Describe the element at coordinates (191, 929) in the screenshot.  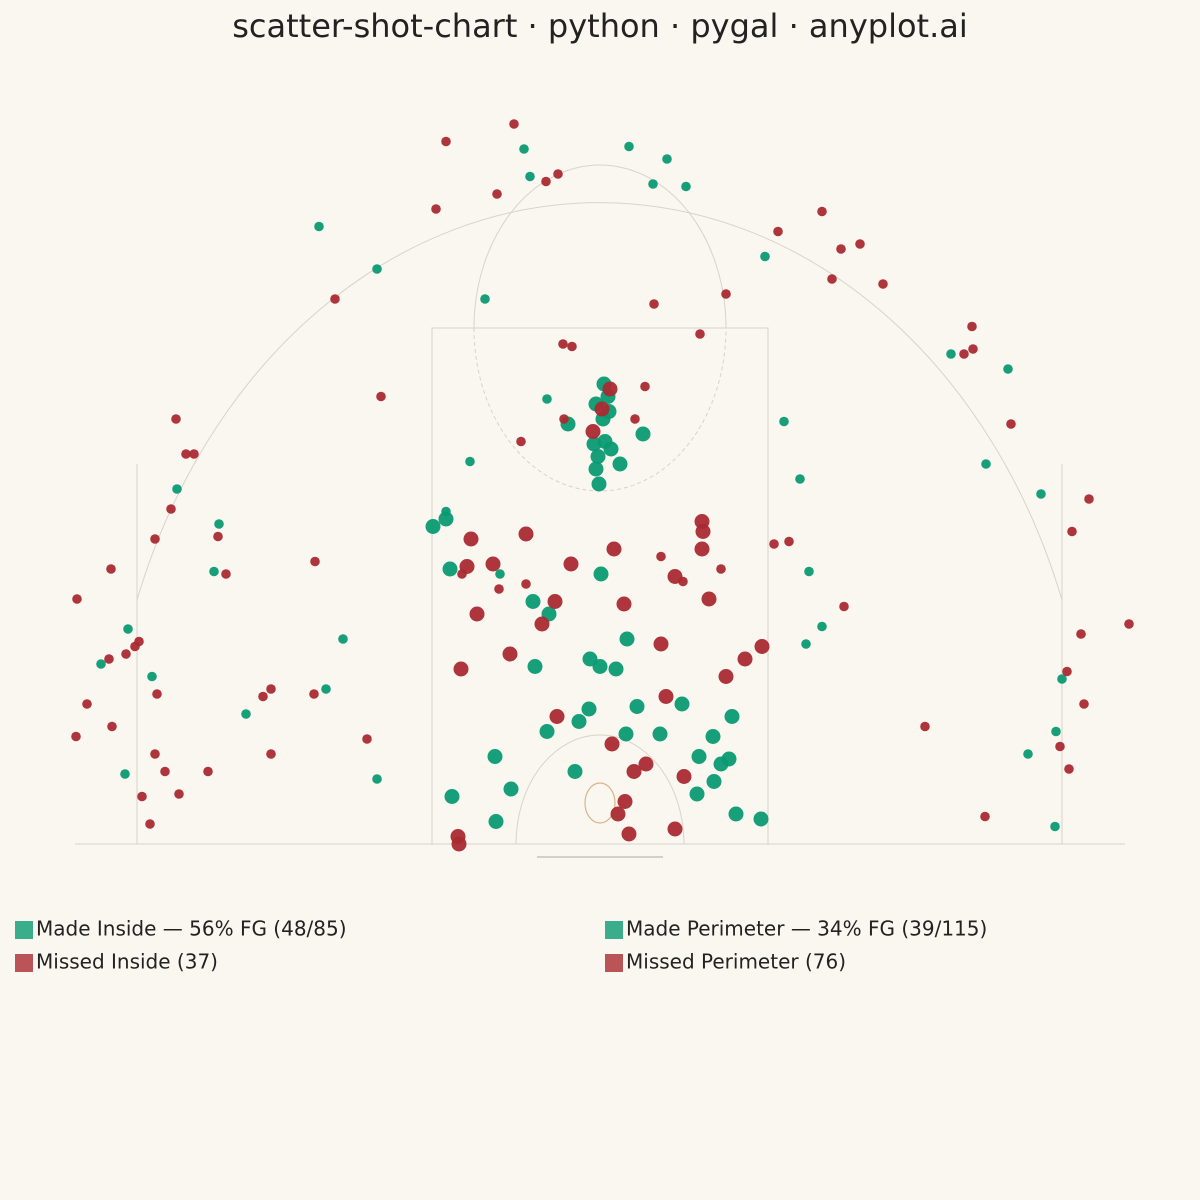
I see `legend-label: Made Inside — 56% FG (48/85)` at that location.